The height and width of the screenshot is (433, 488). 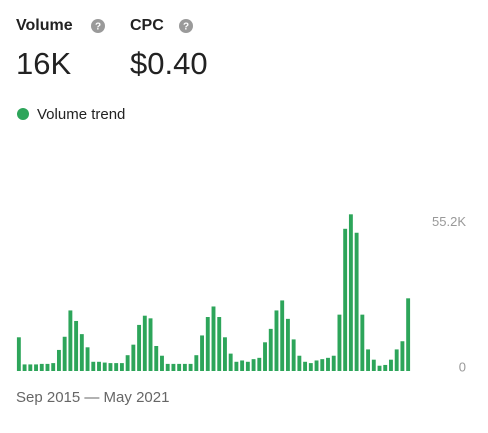 What do you see at coordinates (23, 114) in the screenshot?
I see `legend-marker` at bounding box center [23, 114].